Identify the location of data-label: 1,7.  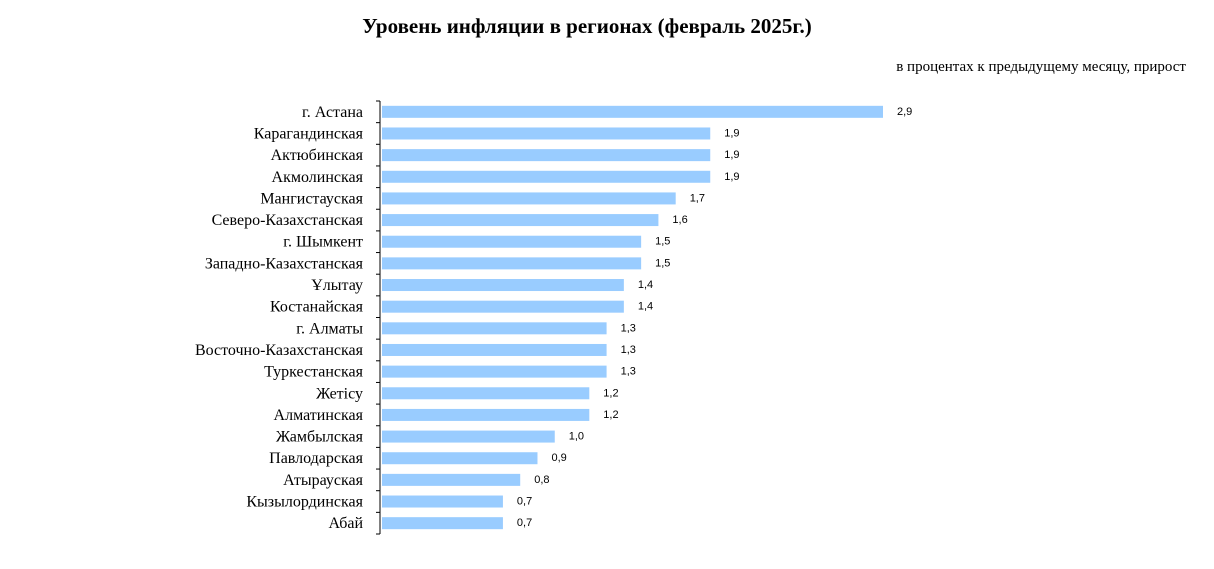
(697, 198).